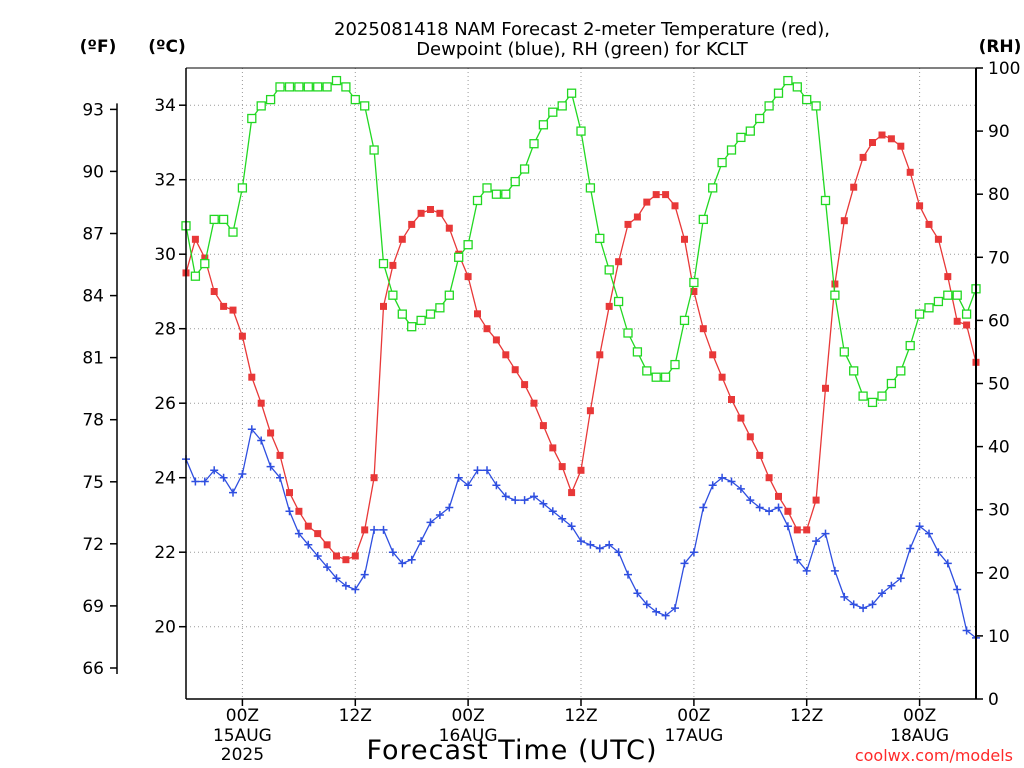 The height and width of the screenshot is (768, 1024). Describe the element at coordinates (999, 321) in the screenshot. I see `rh-tick-label: 60` at that location.